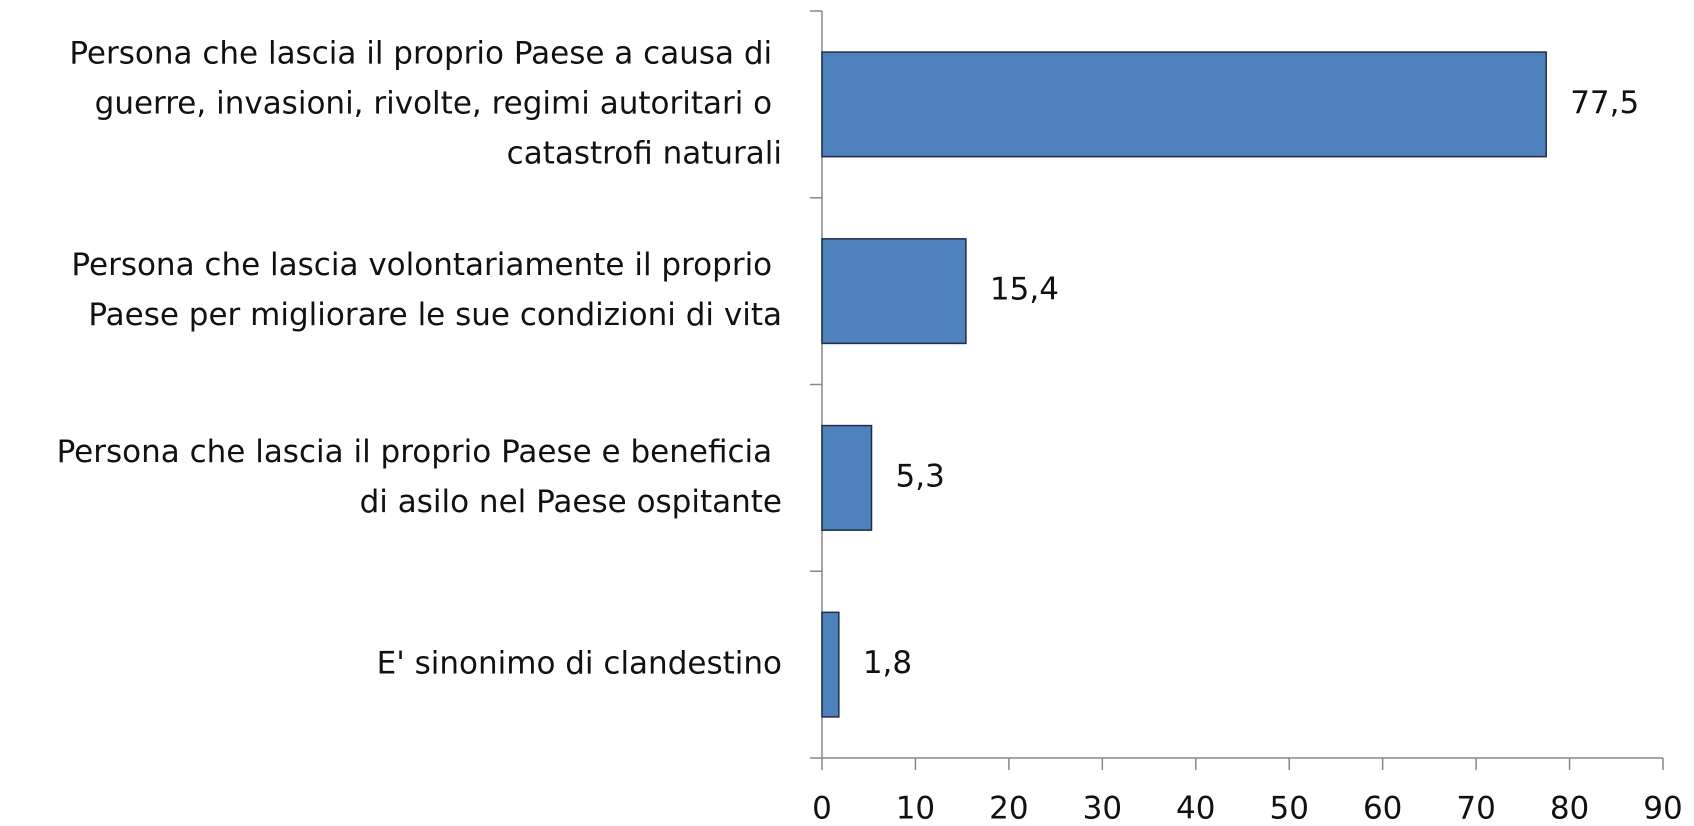  Describe the element at coordinates (1382, 808) in the screenshot. I see `x-tick-label: 60` at that location.